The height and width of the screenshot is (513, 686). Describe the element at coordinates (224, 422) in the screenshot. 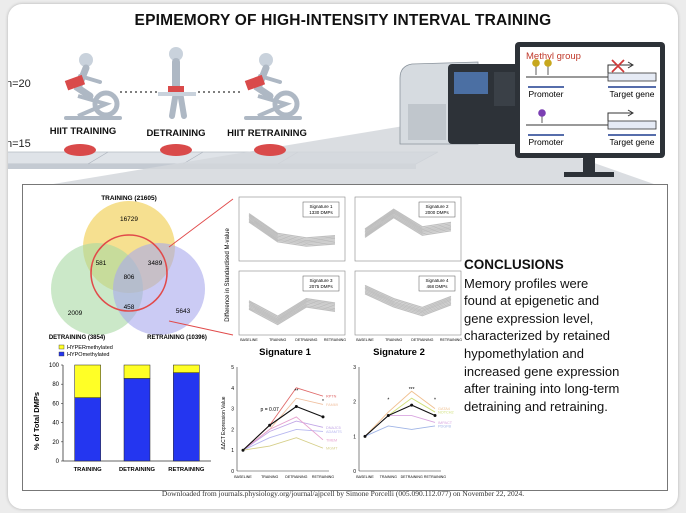

I see `signature-1-ylabel: ΔΔCT Expression Value` at that location.